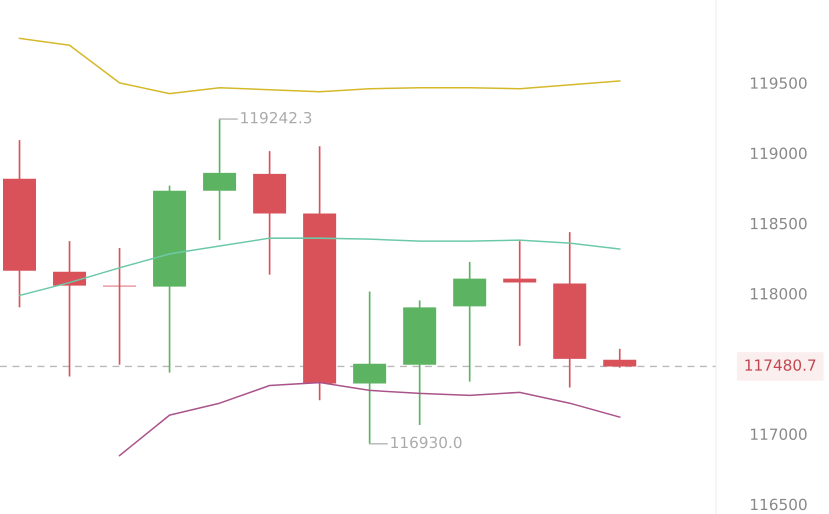  Describe the element at coordinates (779, 434) in the screenshot. I see `y-tick-label: 117000` at that location.